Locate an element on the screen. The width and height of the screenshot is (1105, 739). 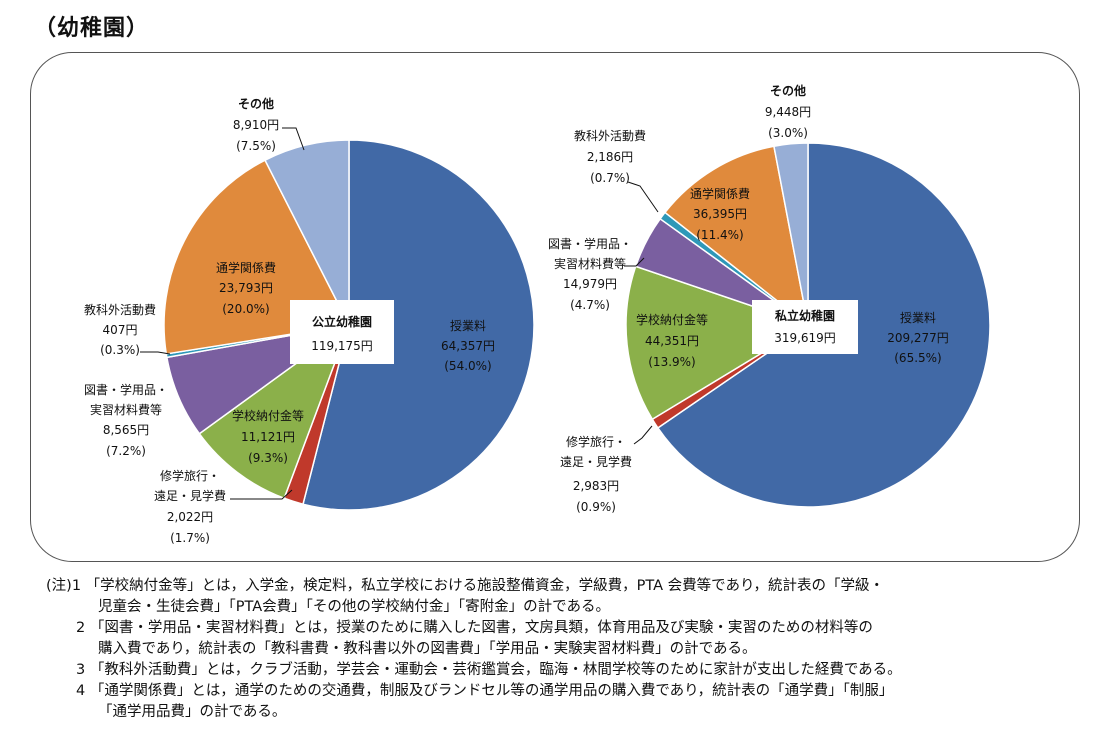
public-schoolfee-pct: (9.3%) is located at coordinates (268, 458).